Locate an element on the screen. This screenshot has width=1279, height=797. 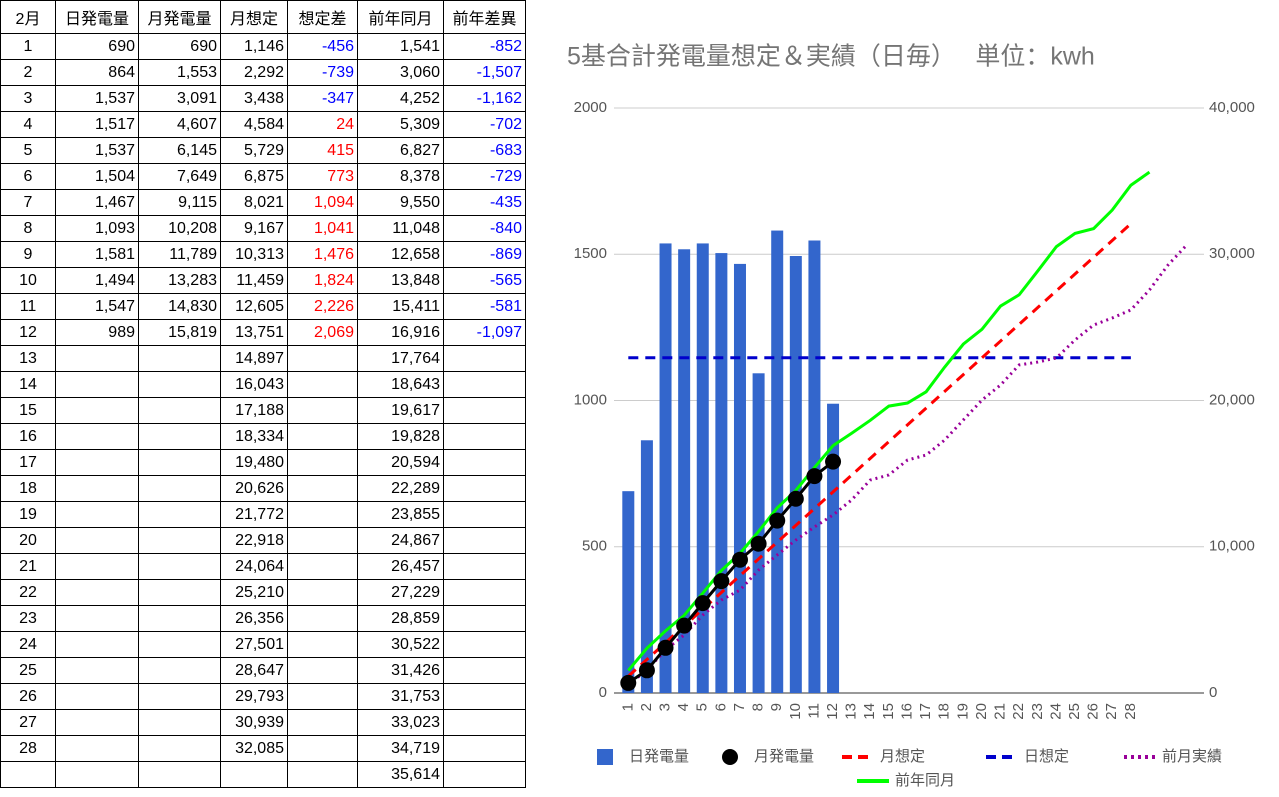
table-cell: 12 is located at coordinates (28, 332).